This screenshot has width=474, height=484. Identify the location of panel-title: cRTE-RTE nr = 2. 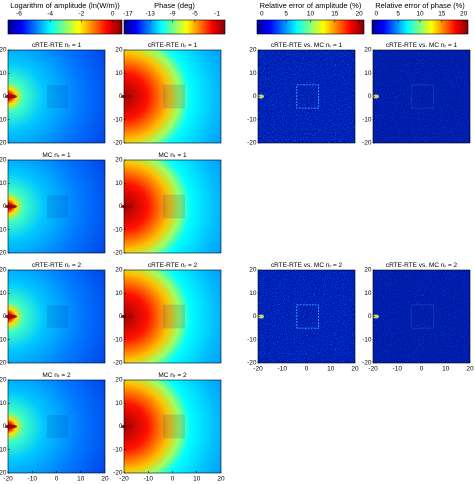
(57, 265).